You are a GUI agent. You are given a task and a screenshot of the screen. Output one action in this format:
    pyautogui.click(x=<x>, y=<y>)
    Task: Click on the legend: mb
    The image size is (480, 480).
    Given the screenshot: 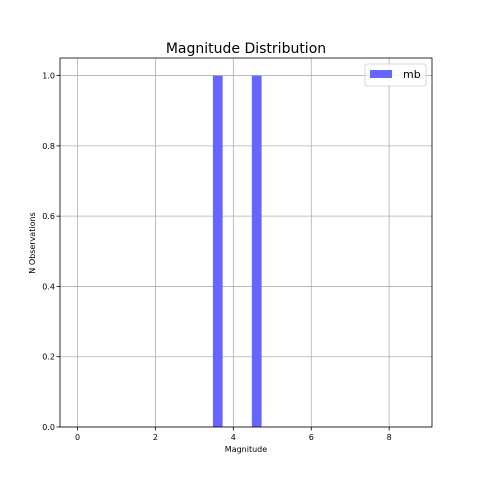 What is the action you would take?
    pyautogui.click(x=395, y=75)
    